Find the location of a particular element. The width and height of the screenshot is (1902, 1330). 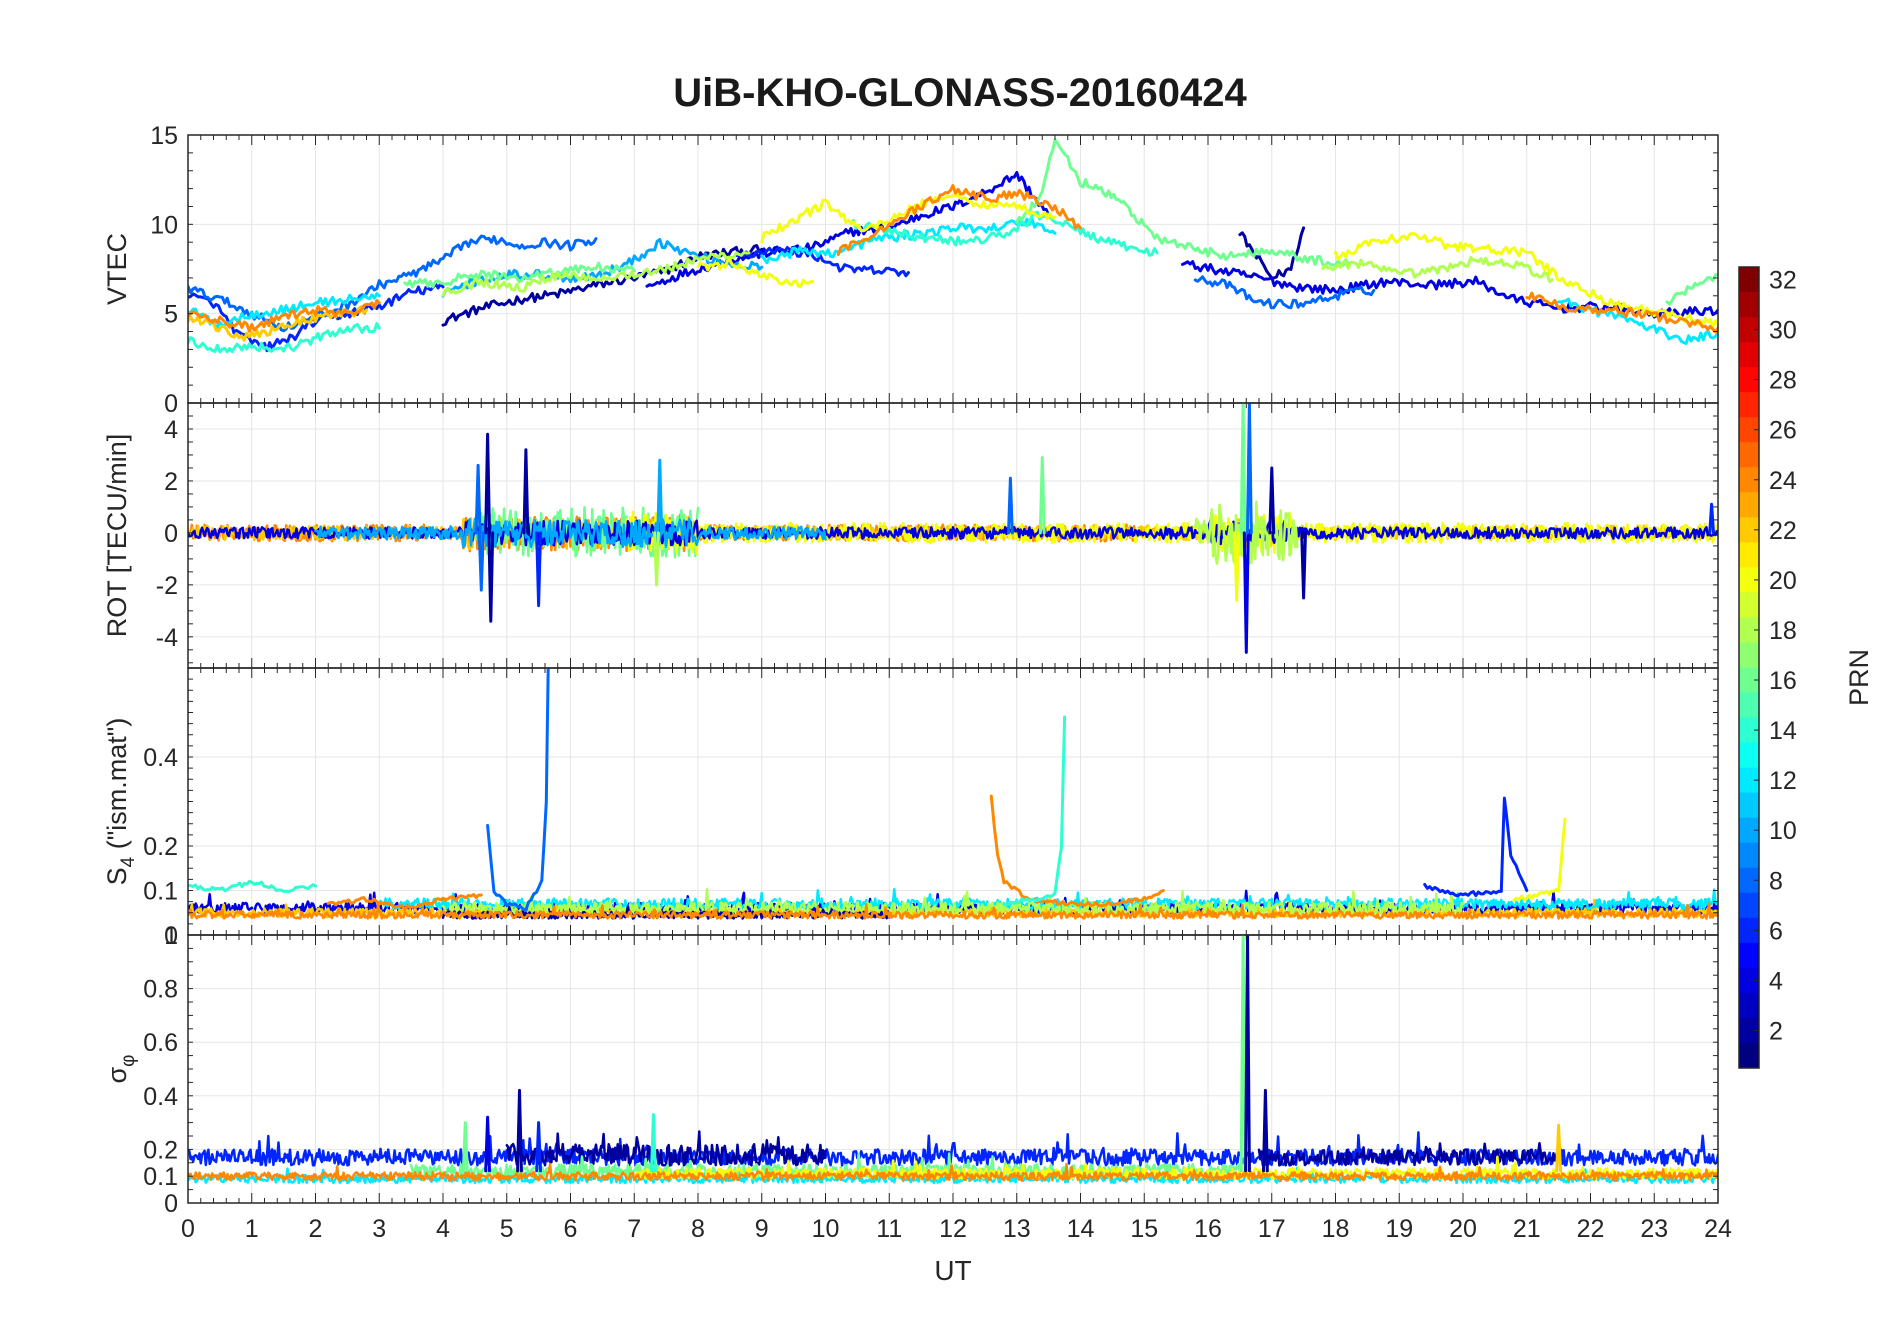

colorbar-frame is located at coordinates (1749, 667).